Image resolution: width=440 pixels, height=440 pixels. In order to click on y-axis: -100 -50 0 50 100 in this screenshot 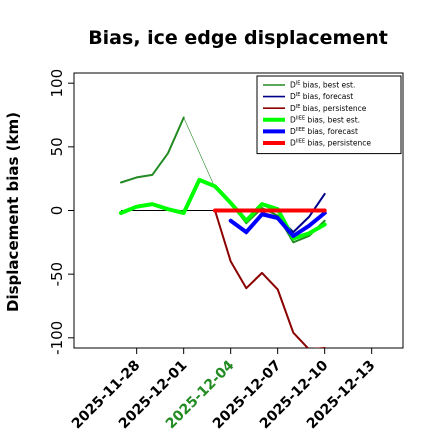, I will do `click(61, 212)`.